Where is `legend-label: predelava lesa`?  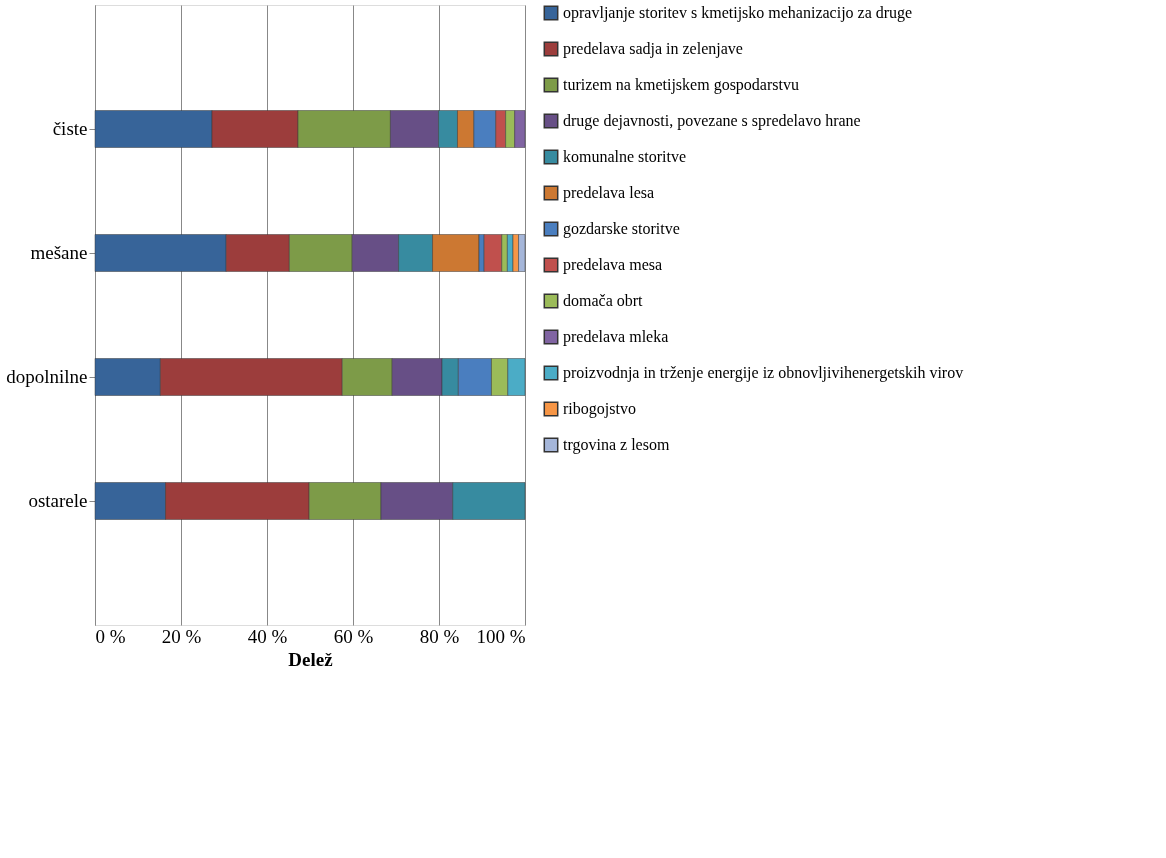
legend-label: predelava lesa is located at coordinates (609, 193).